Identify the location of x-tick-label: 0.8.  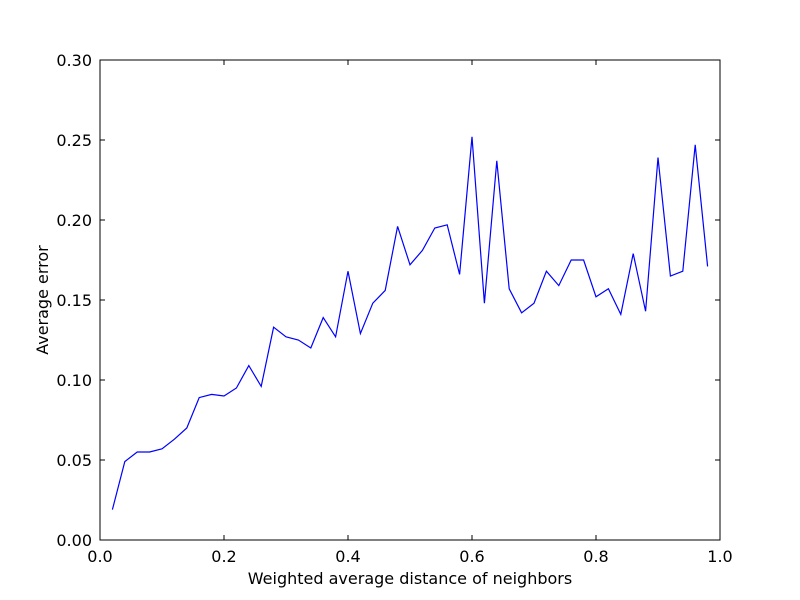
(595, 556).